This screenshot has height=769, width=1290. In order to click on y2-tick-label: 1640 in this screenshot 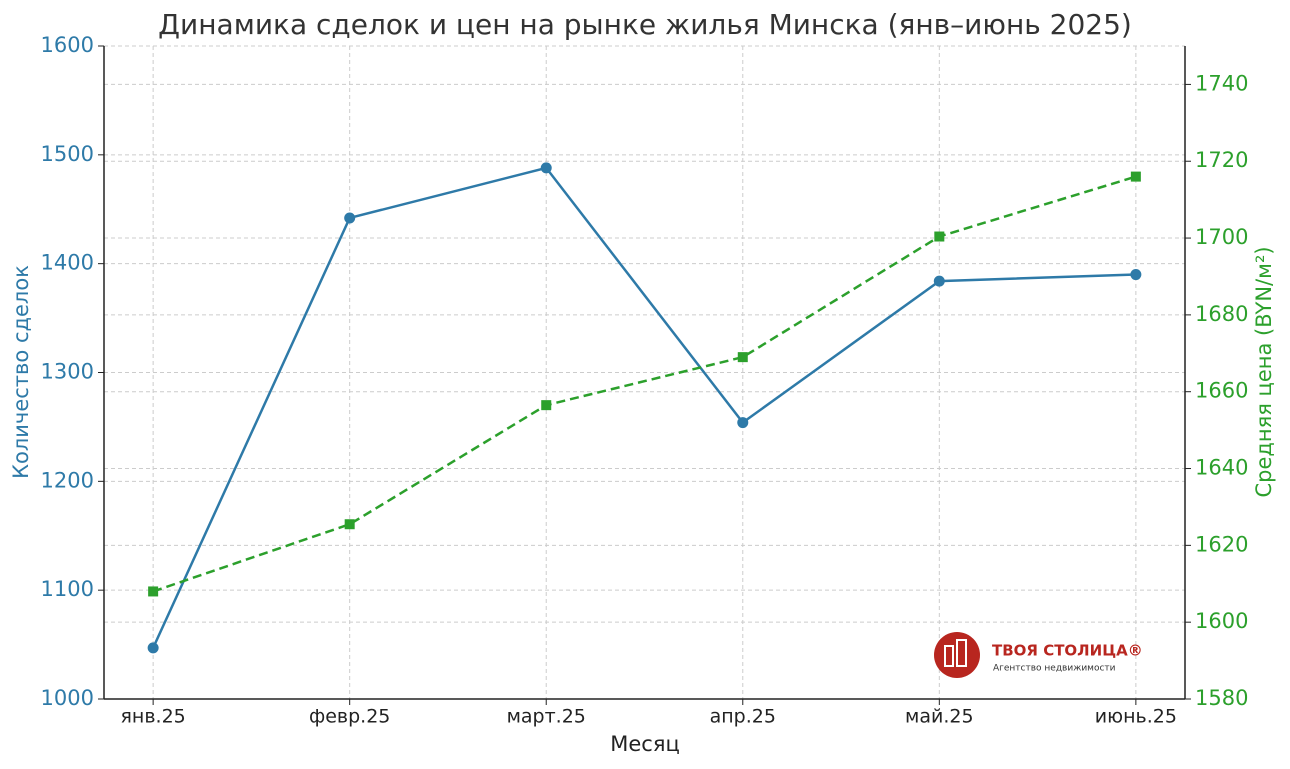, I will do `click(1221, 468)`.